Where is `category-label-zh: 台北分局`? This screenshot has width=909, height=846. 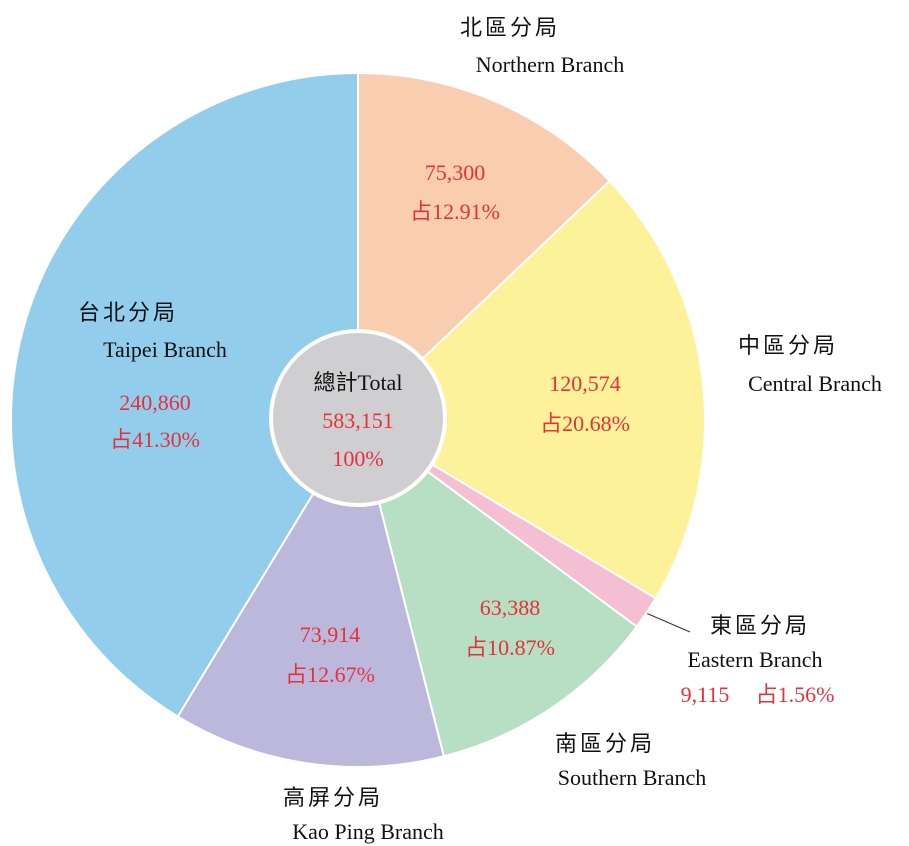 category-label-zh: 台北分局 is located at coordinates (128, 312).